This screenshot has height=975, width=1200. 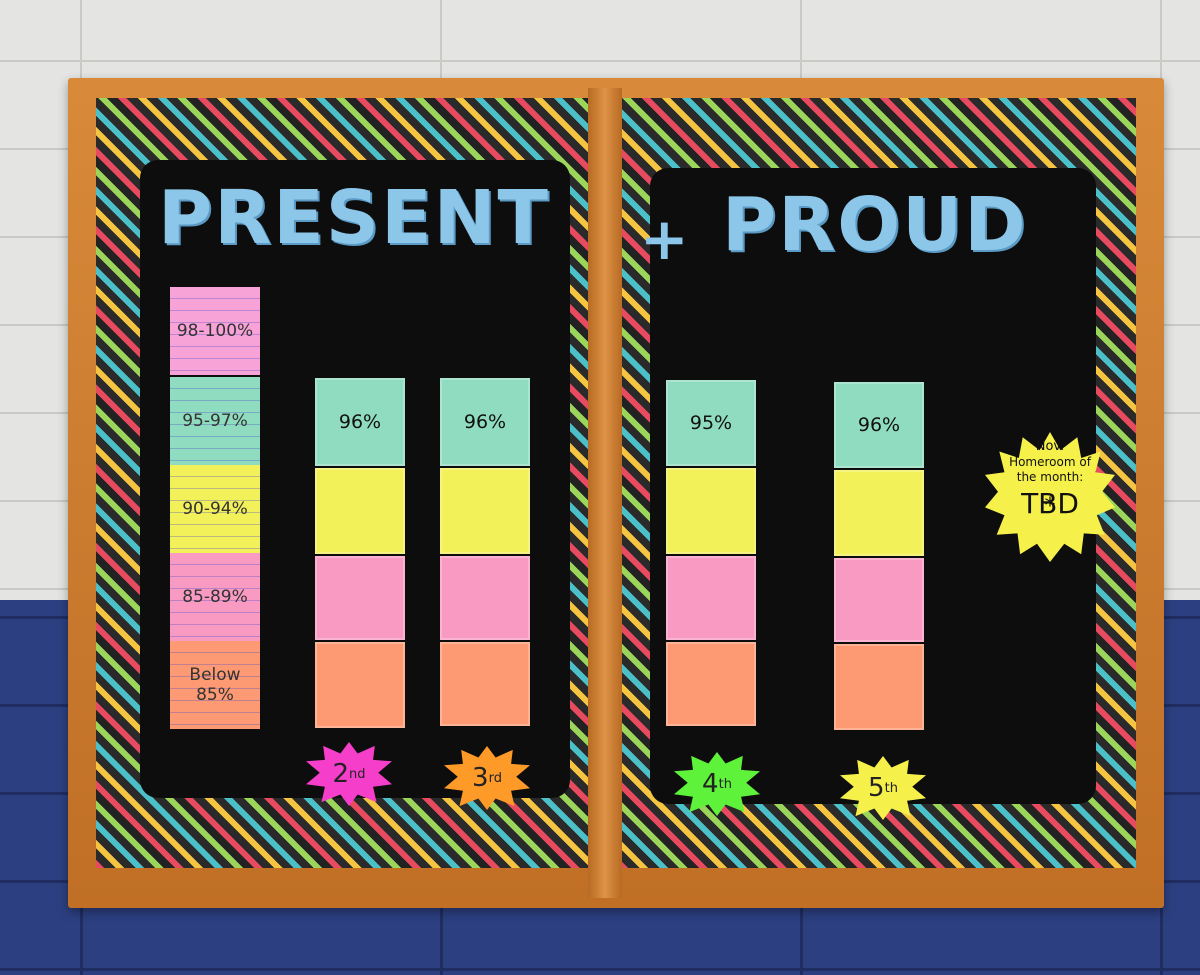 I want to click on legend-card-95-97: 95-97%, so click(x=215, y=421).